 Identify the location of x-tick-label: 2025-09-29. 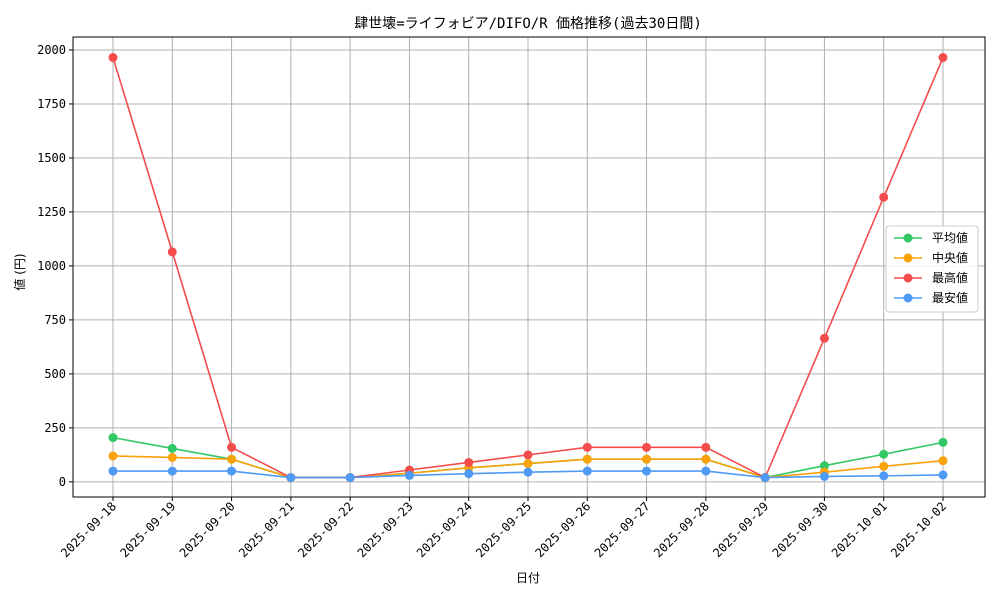
(740, 529).